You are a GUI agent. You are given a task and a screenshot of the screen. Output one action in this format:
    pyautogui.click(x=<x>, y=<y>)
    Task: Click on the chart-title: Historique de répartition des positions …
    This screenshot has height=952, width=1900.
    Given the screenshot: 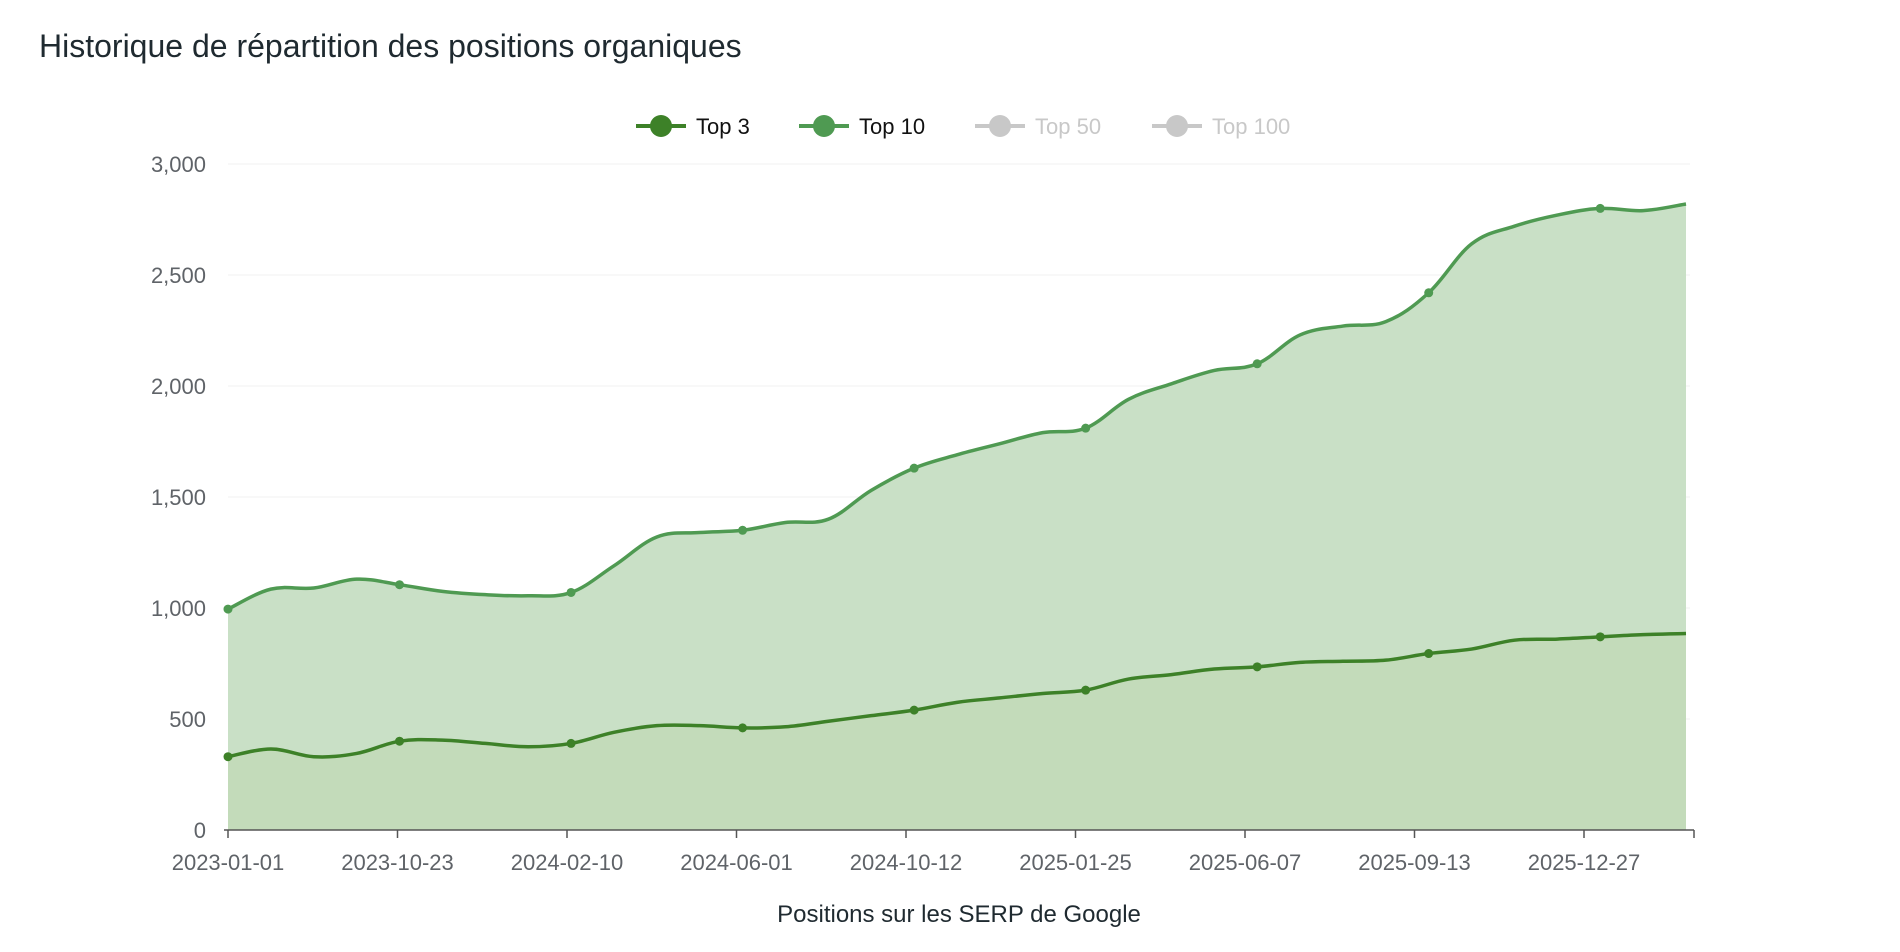 What is the action you would take?
    pyautogui.click(x=390, y=46)
    